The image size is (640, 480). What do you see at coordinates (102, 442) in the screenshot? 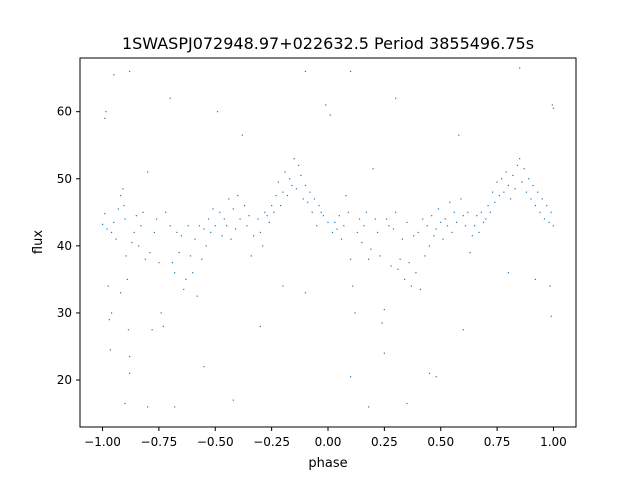
I see `x-tick-label: −1.00` at bounding box center [102, 442].